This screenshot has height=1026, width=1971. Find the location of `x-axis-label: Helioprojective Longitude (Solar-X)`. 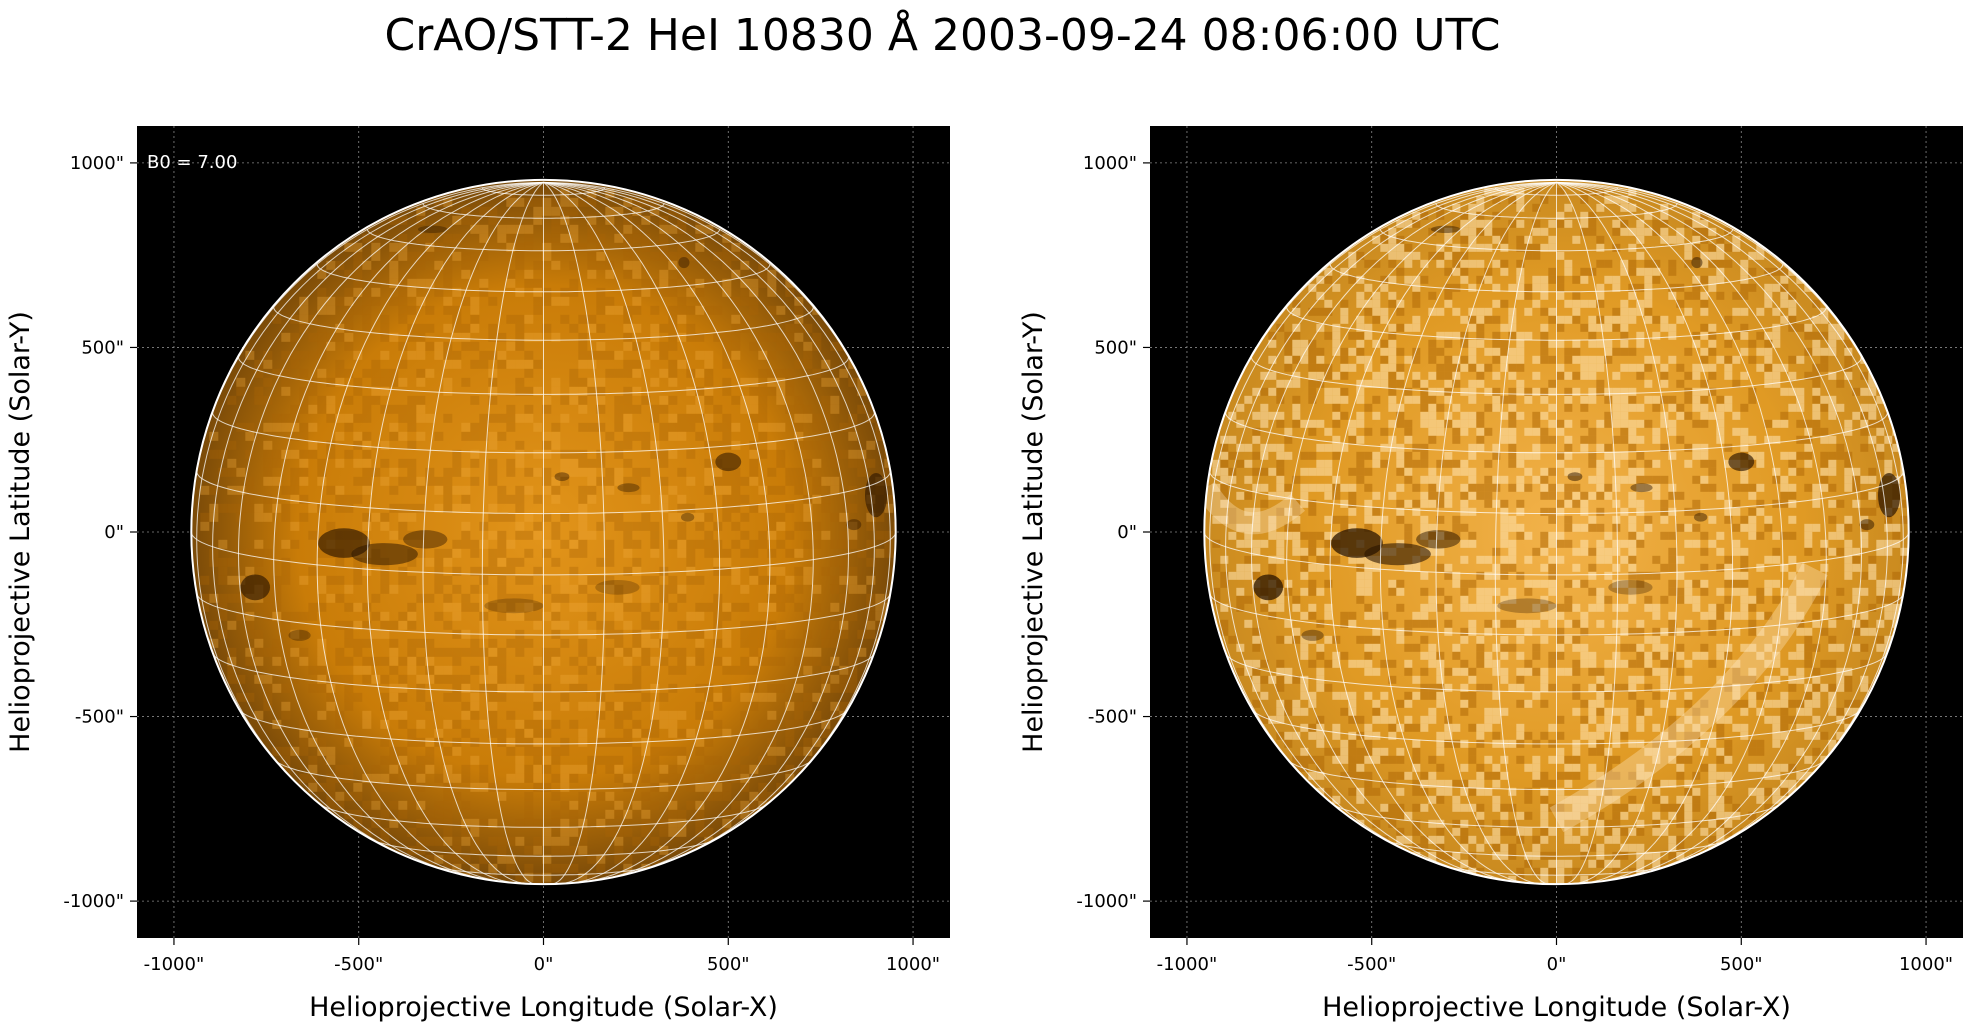

x-axis-label: Helioprojective Longitude (Solar-X) is located at coordinates (543, 1007).